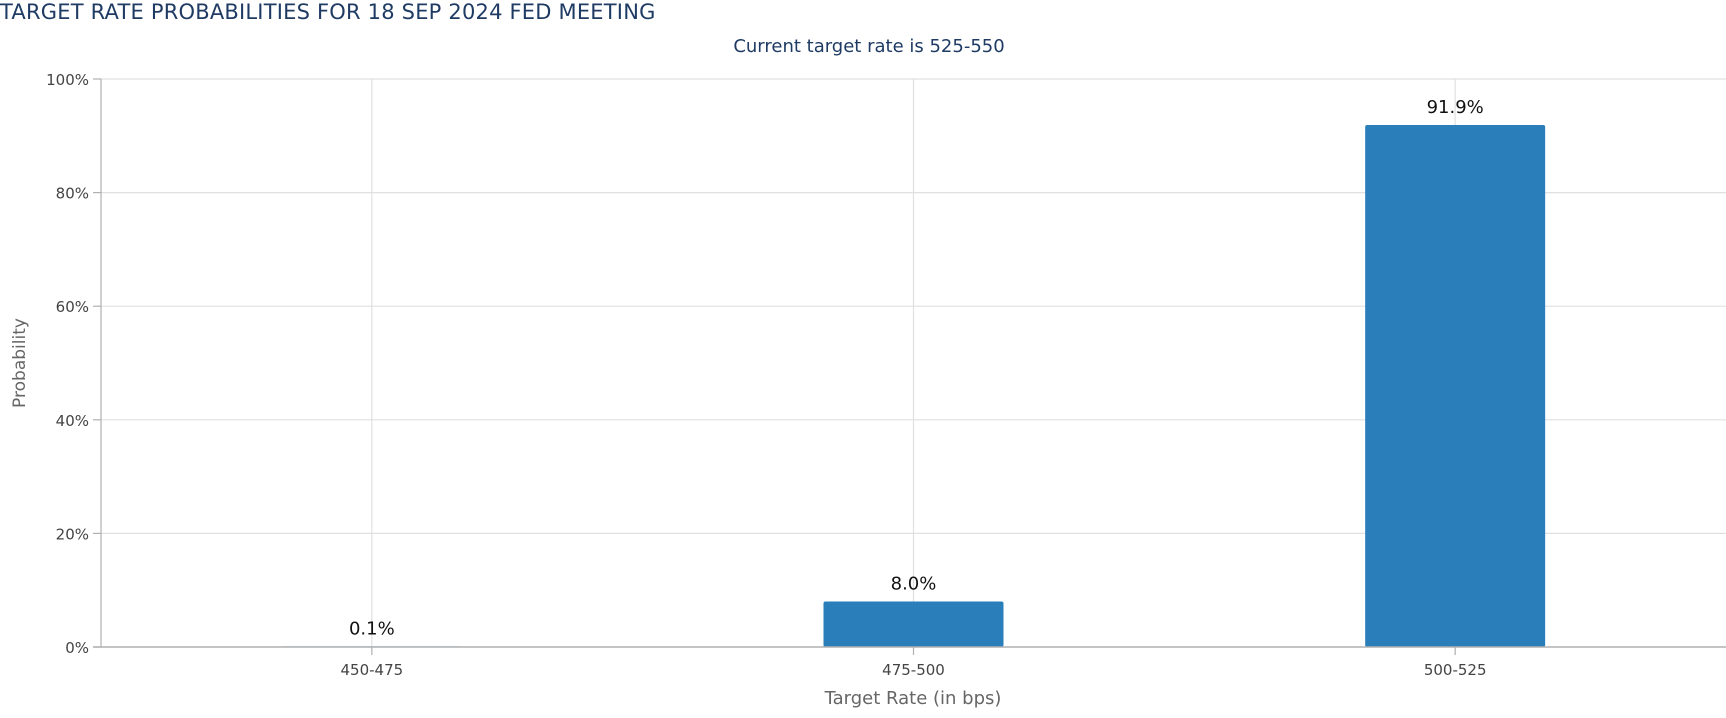  I want to click on y-tick-label: 80%, so click(72, 194).